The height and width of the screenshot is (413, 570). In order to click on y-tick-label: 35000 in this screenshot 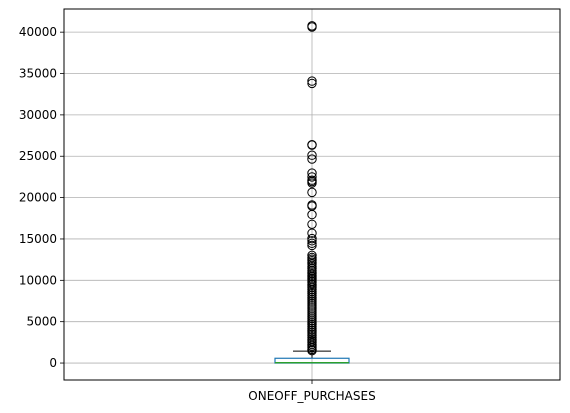, I will do `click(38, 74)`.